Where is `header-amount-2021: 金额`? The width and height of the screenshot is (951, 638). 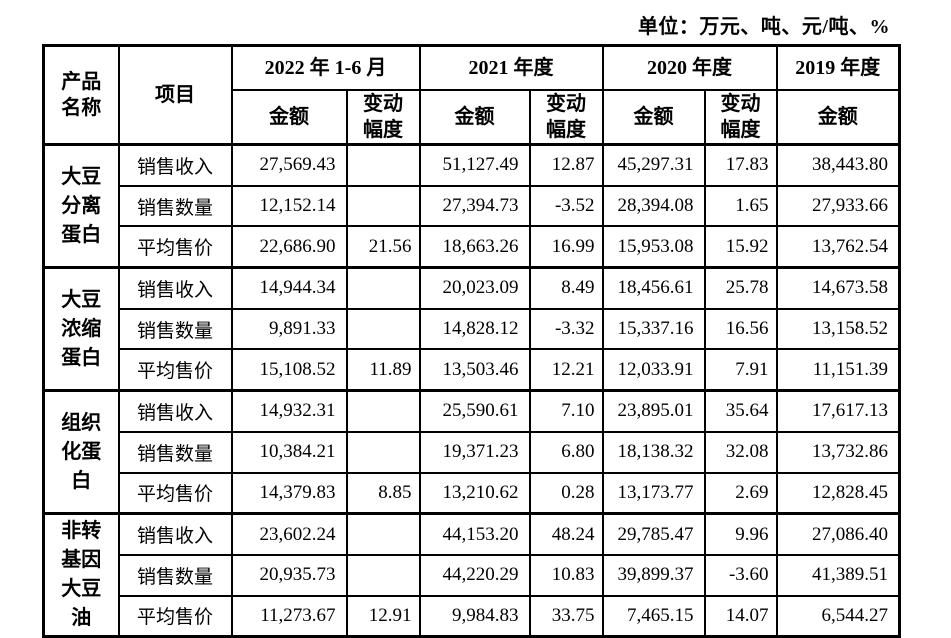
header-amount-2021: 金额 is located at coordinates (474, 117).